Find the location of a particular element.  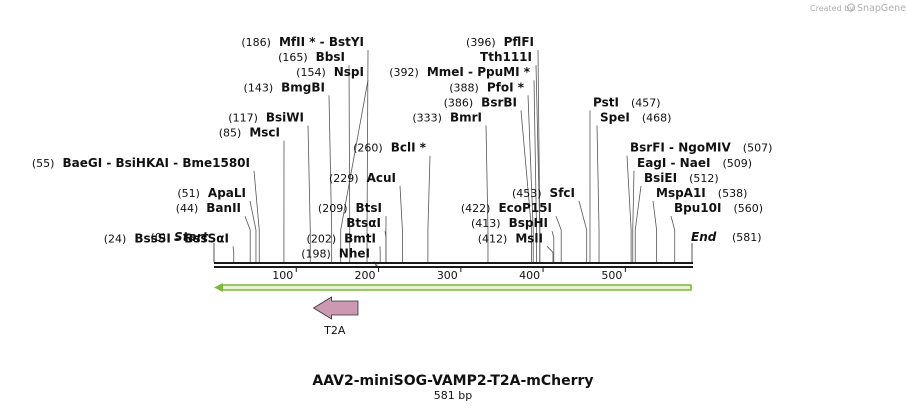

site-name: BsrBI is located at coordinates (499, 102).